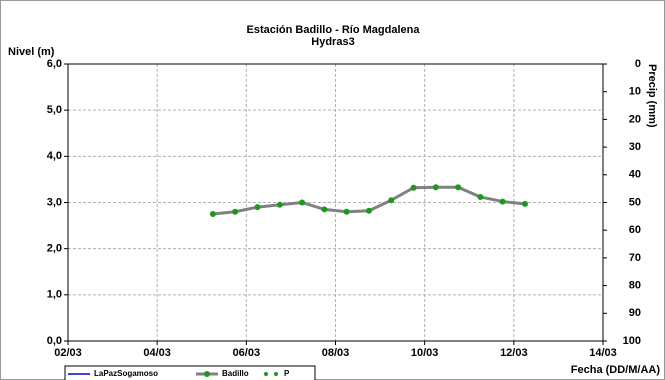  Describe the element at coordinates (425, 353) in the screenshot. I see `x-tick-label: 10/03` at that location.